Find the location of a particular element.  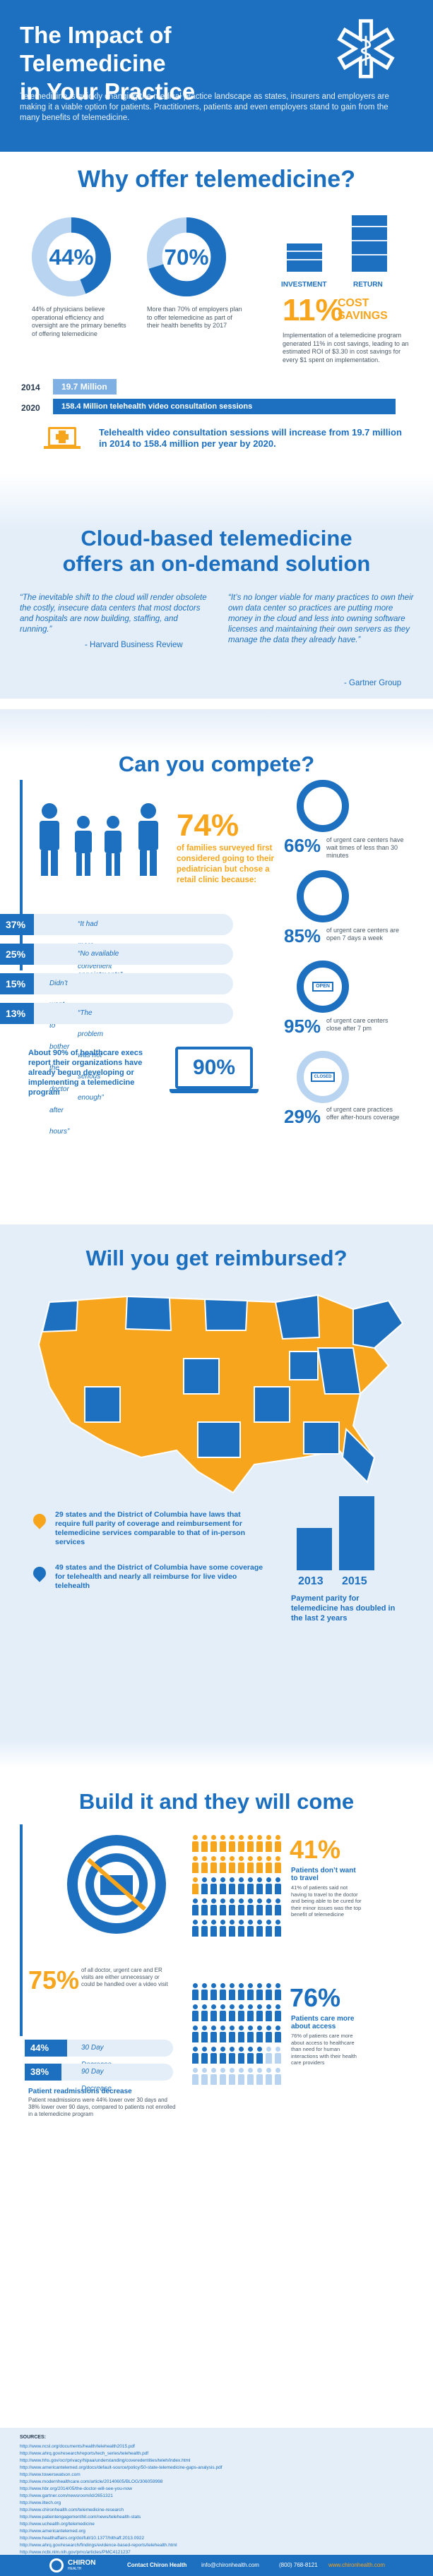

quote-harvard-attribution: - Harvard Business Review is located at coordinates (134, 645).